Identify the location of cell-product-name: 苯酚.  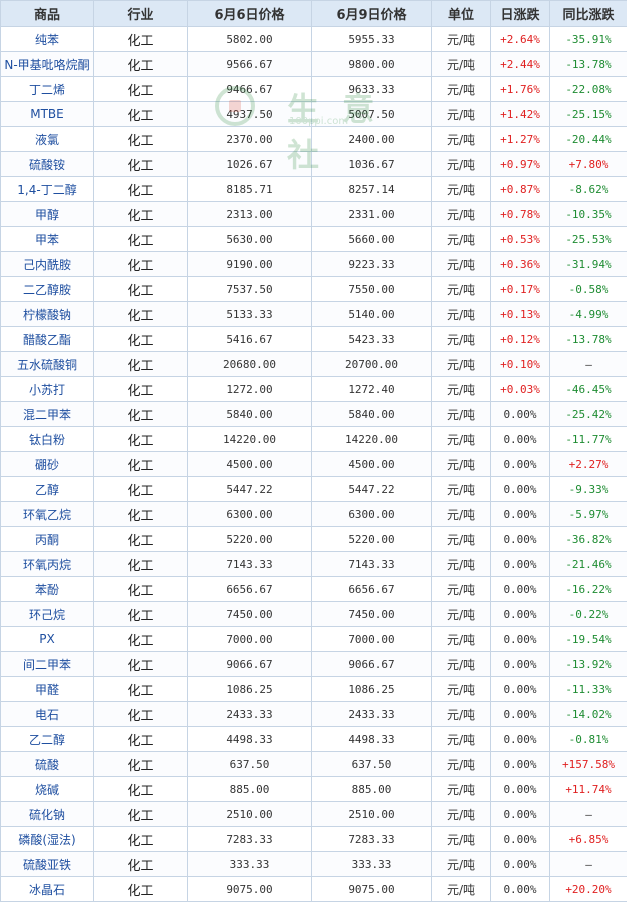
(47, 589).